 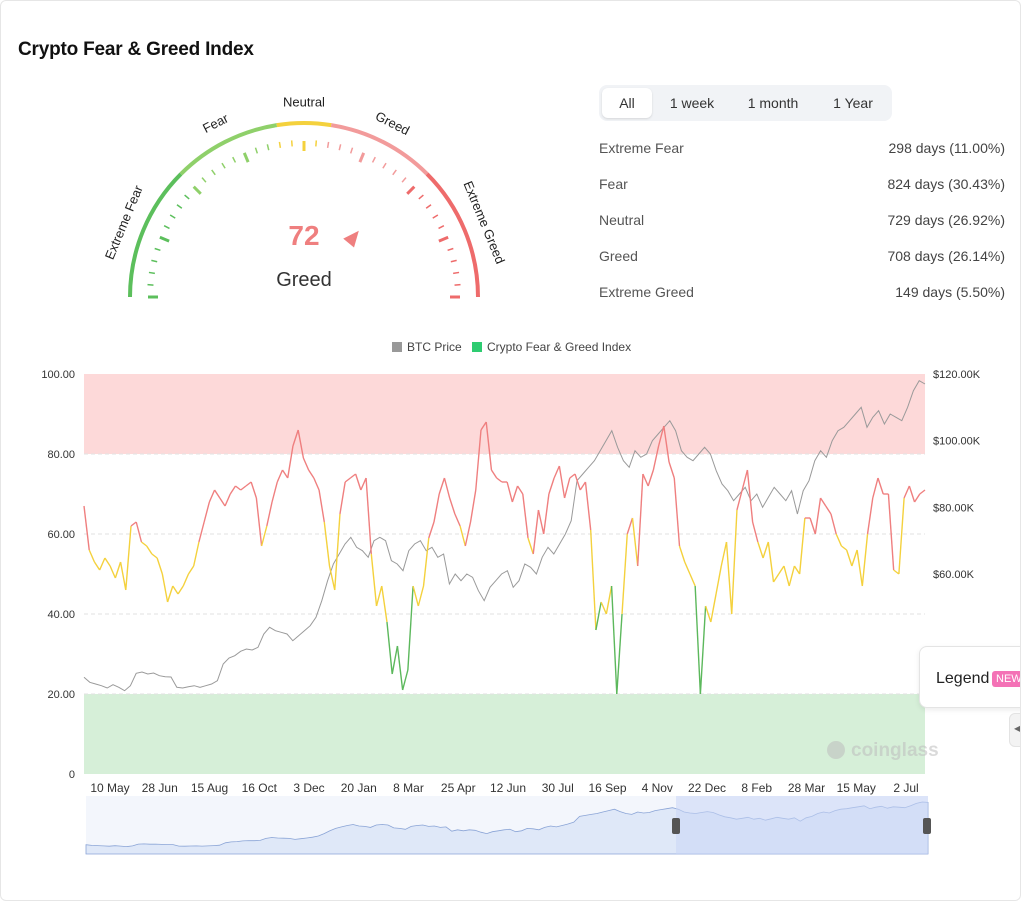 What do you see at coordinates (72, 775) in the screenshot?
I see `y-tick-label: 0` at bounding box center [72, 775].